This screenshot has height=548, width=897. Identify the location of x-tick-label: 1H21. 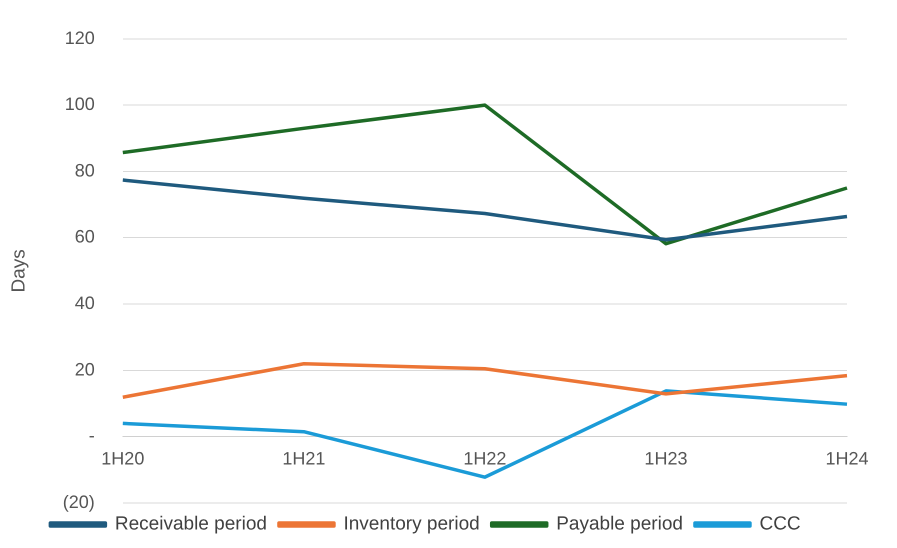
(304, 458).